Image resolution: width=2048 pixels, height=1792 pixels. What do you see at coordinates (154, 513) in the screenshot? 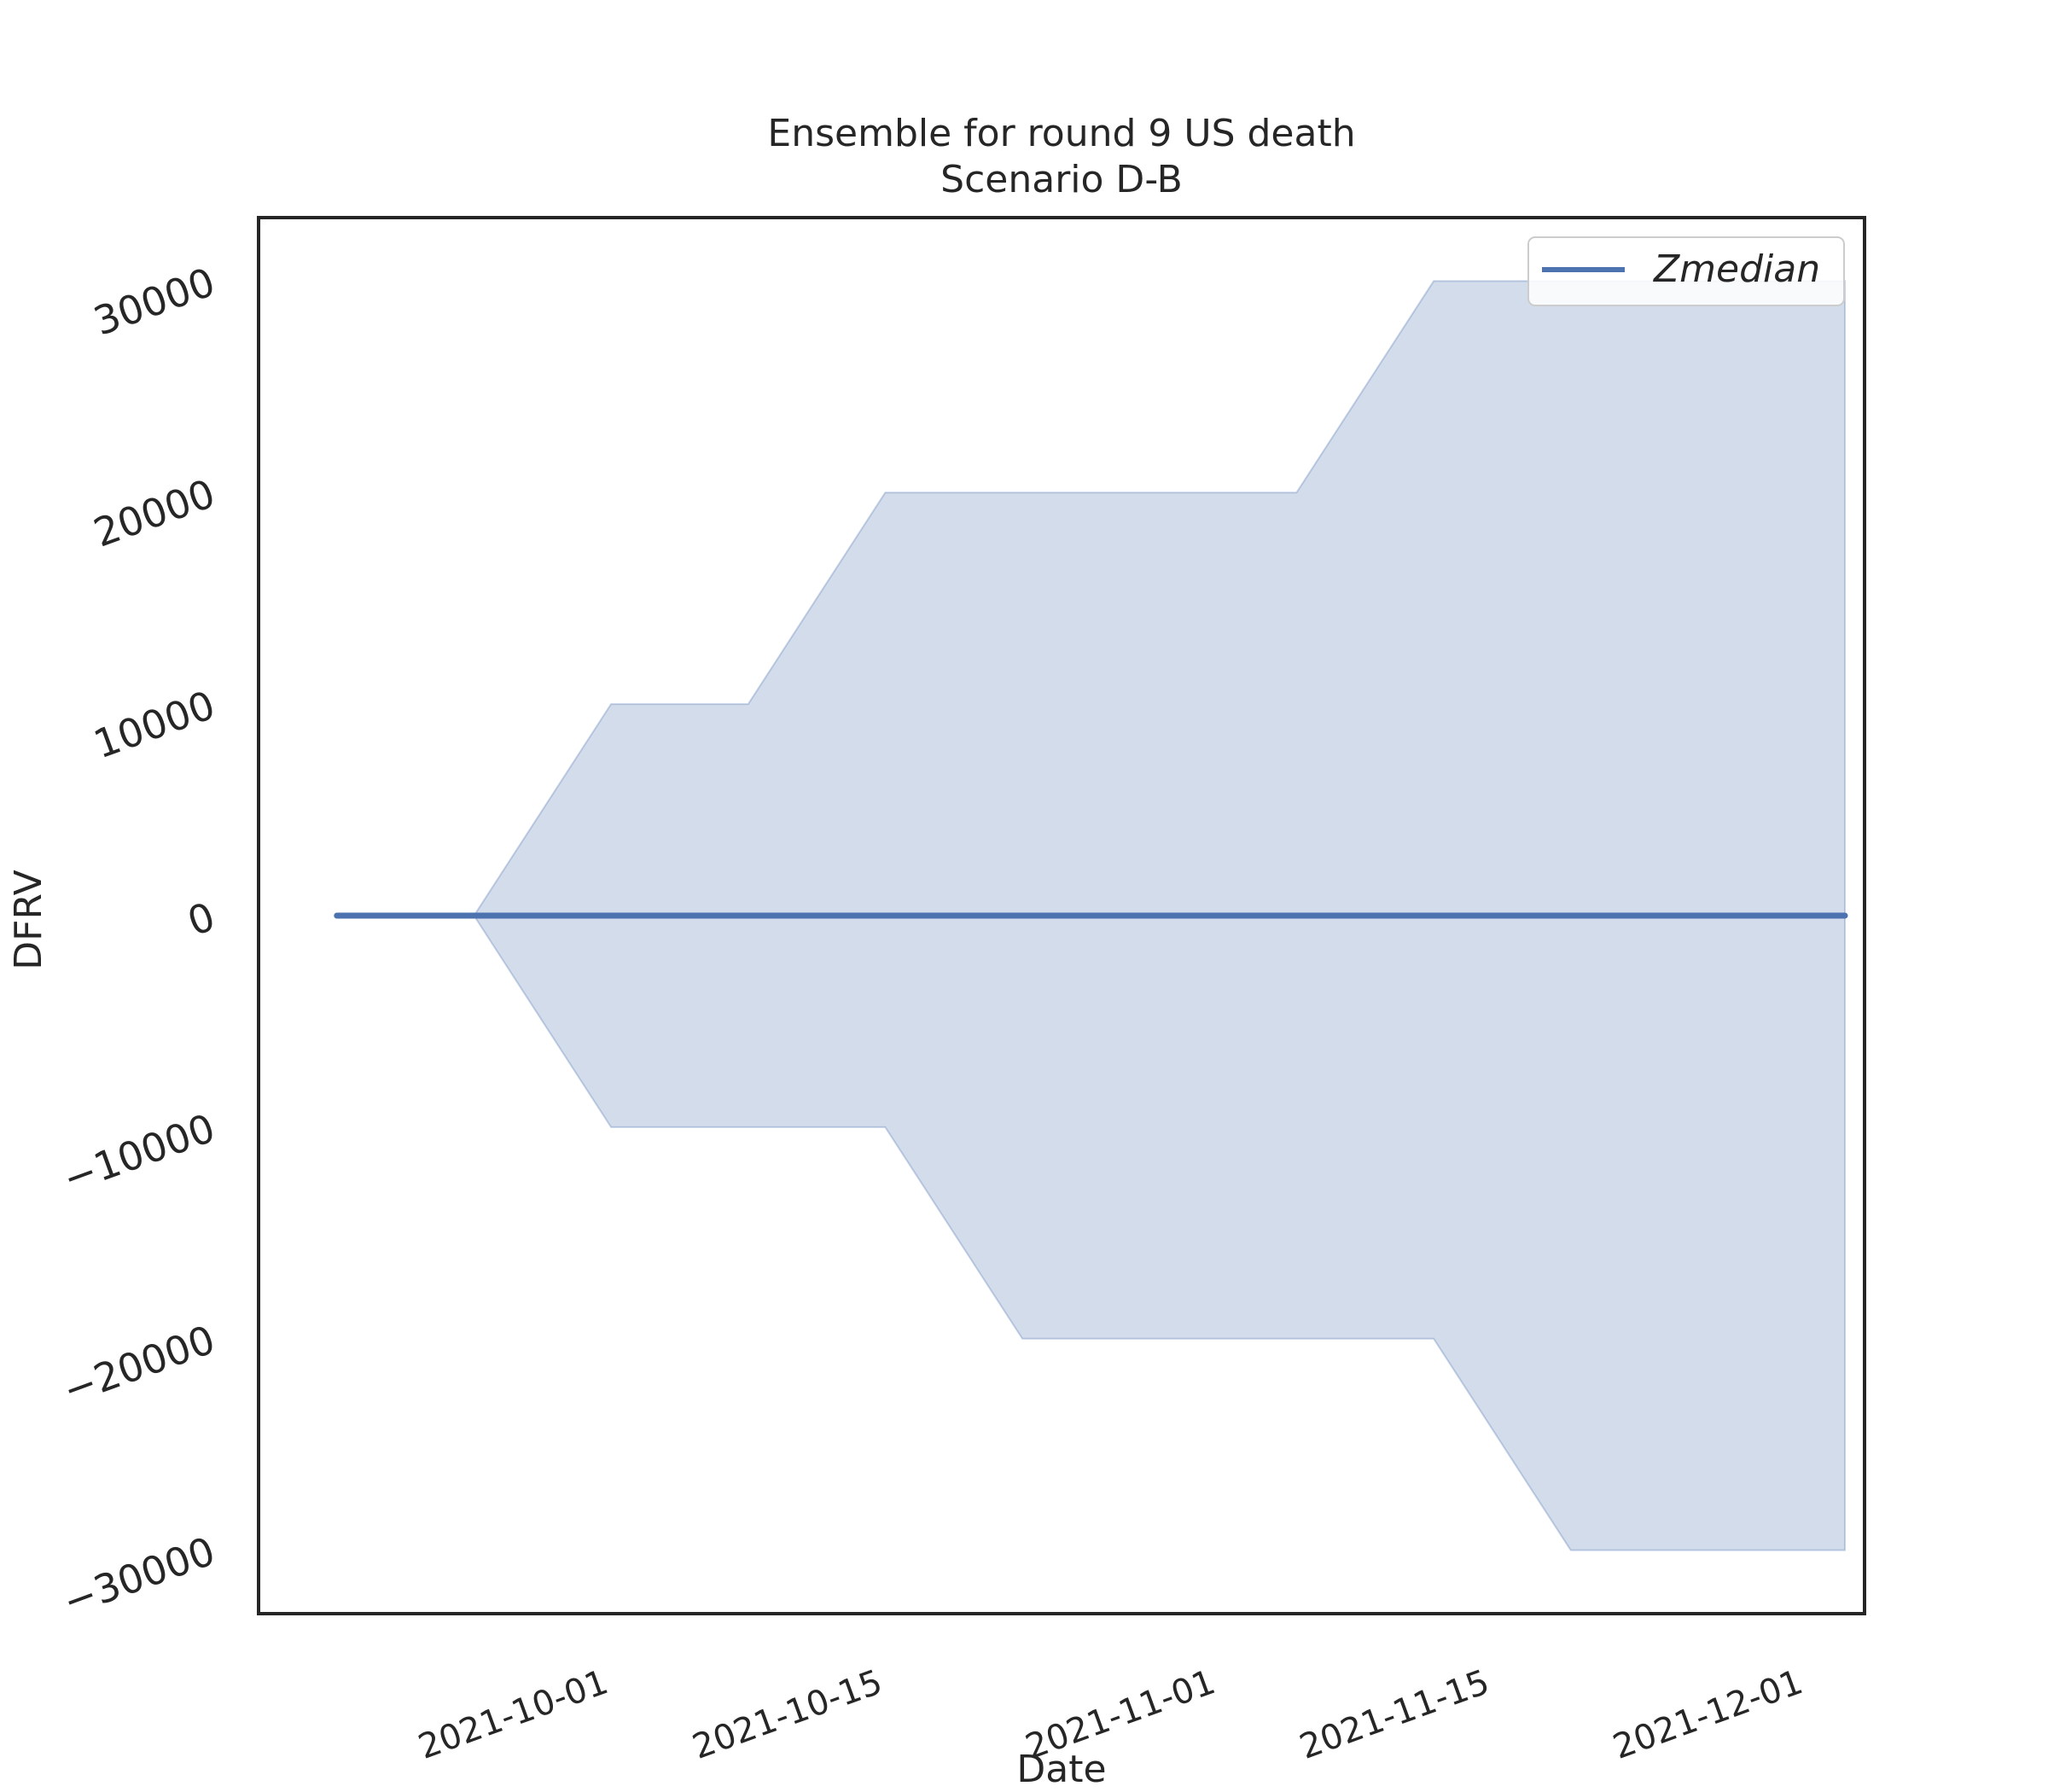
I see `y-tick-label: 20000` at bounding box center [154, 513].